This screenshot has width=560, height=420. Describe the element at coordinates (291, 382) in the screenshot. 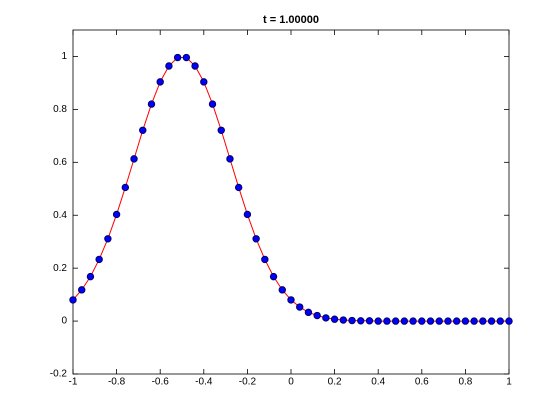

I see `x-tick-label: 0` at that location.